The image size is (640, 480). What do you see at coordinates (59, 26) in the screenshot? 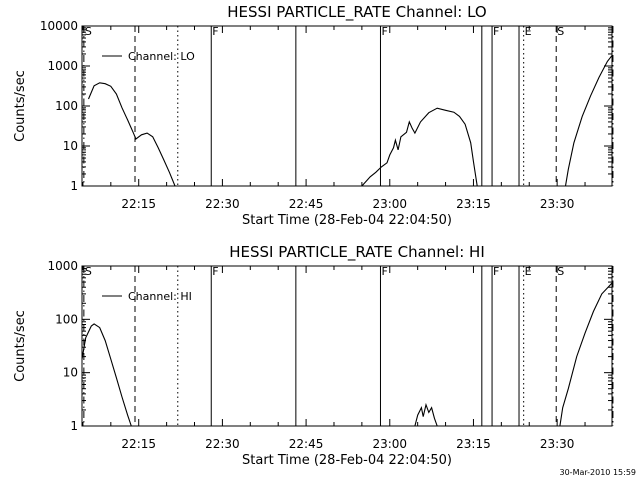
I see `y-tick-label: 10000` at bounding box center [59, 26].